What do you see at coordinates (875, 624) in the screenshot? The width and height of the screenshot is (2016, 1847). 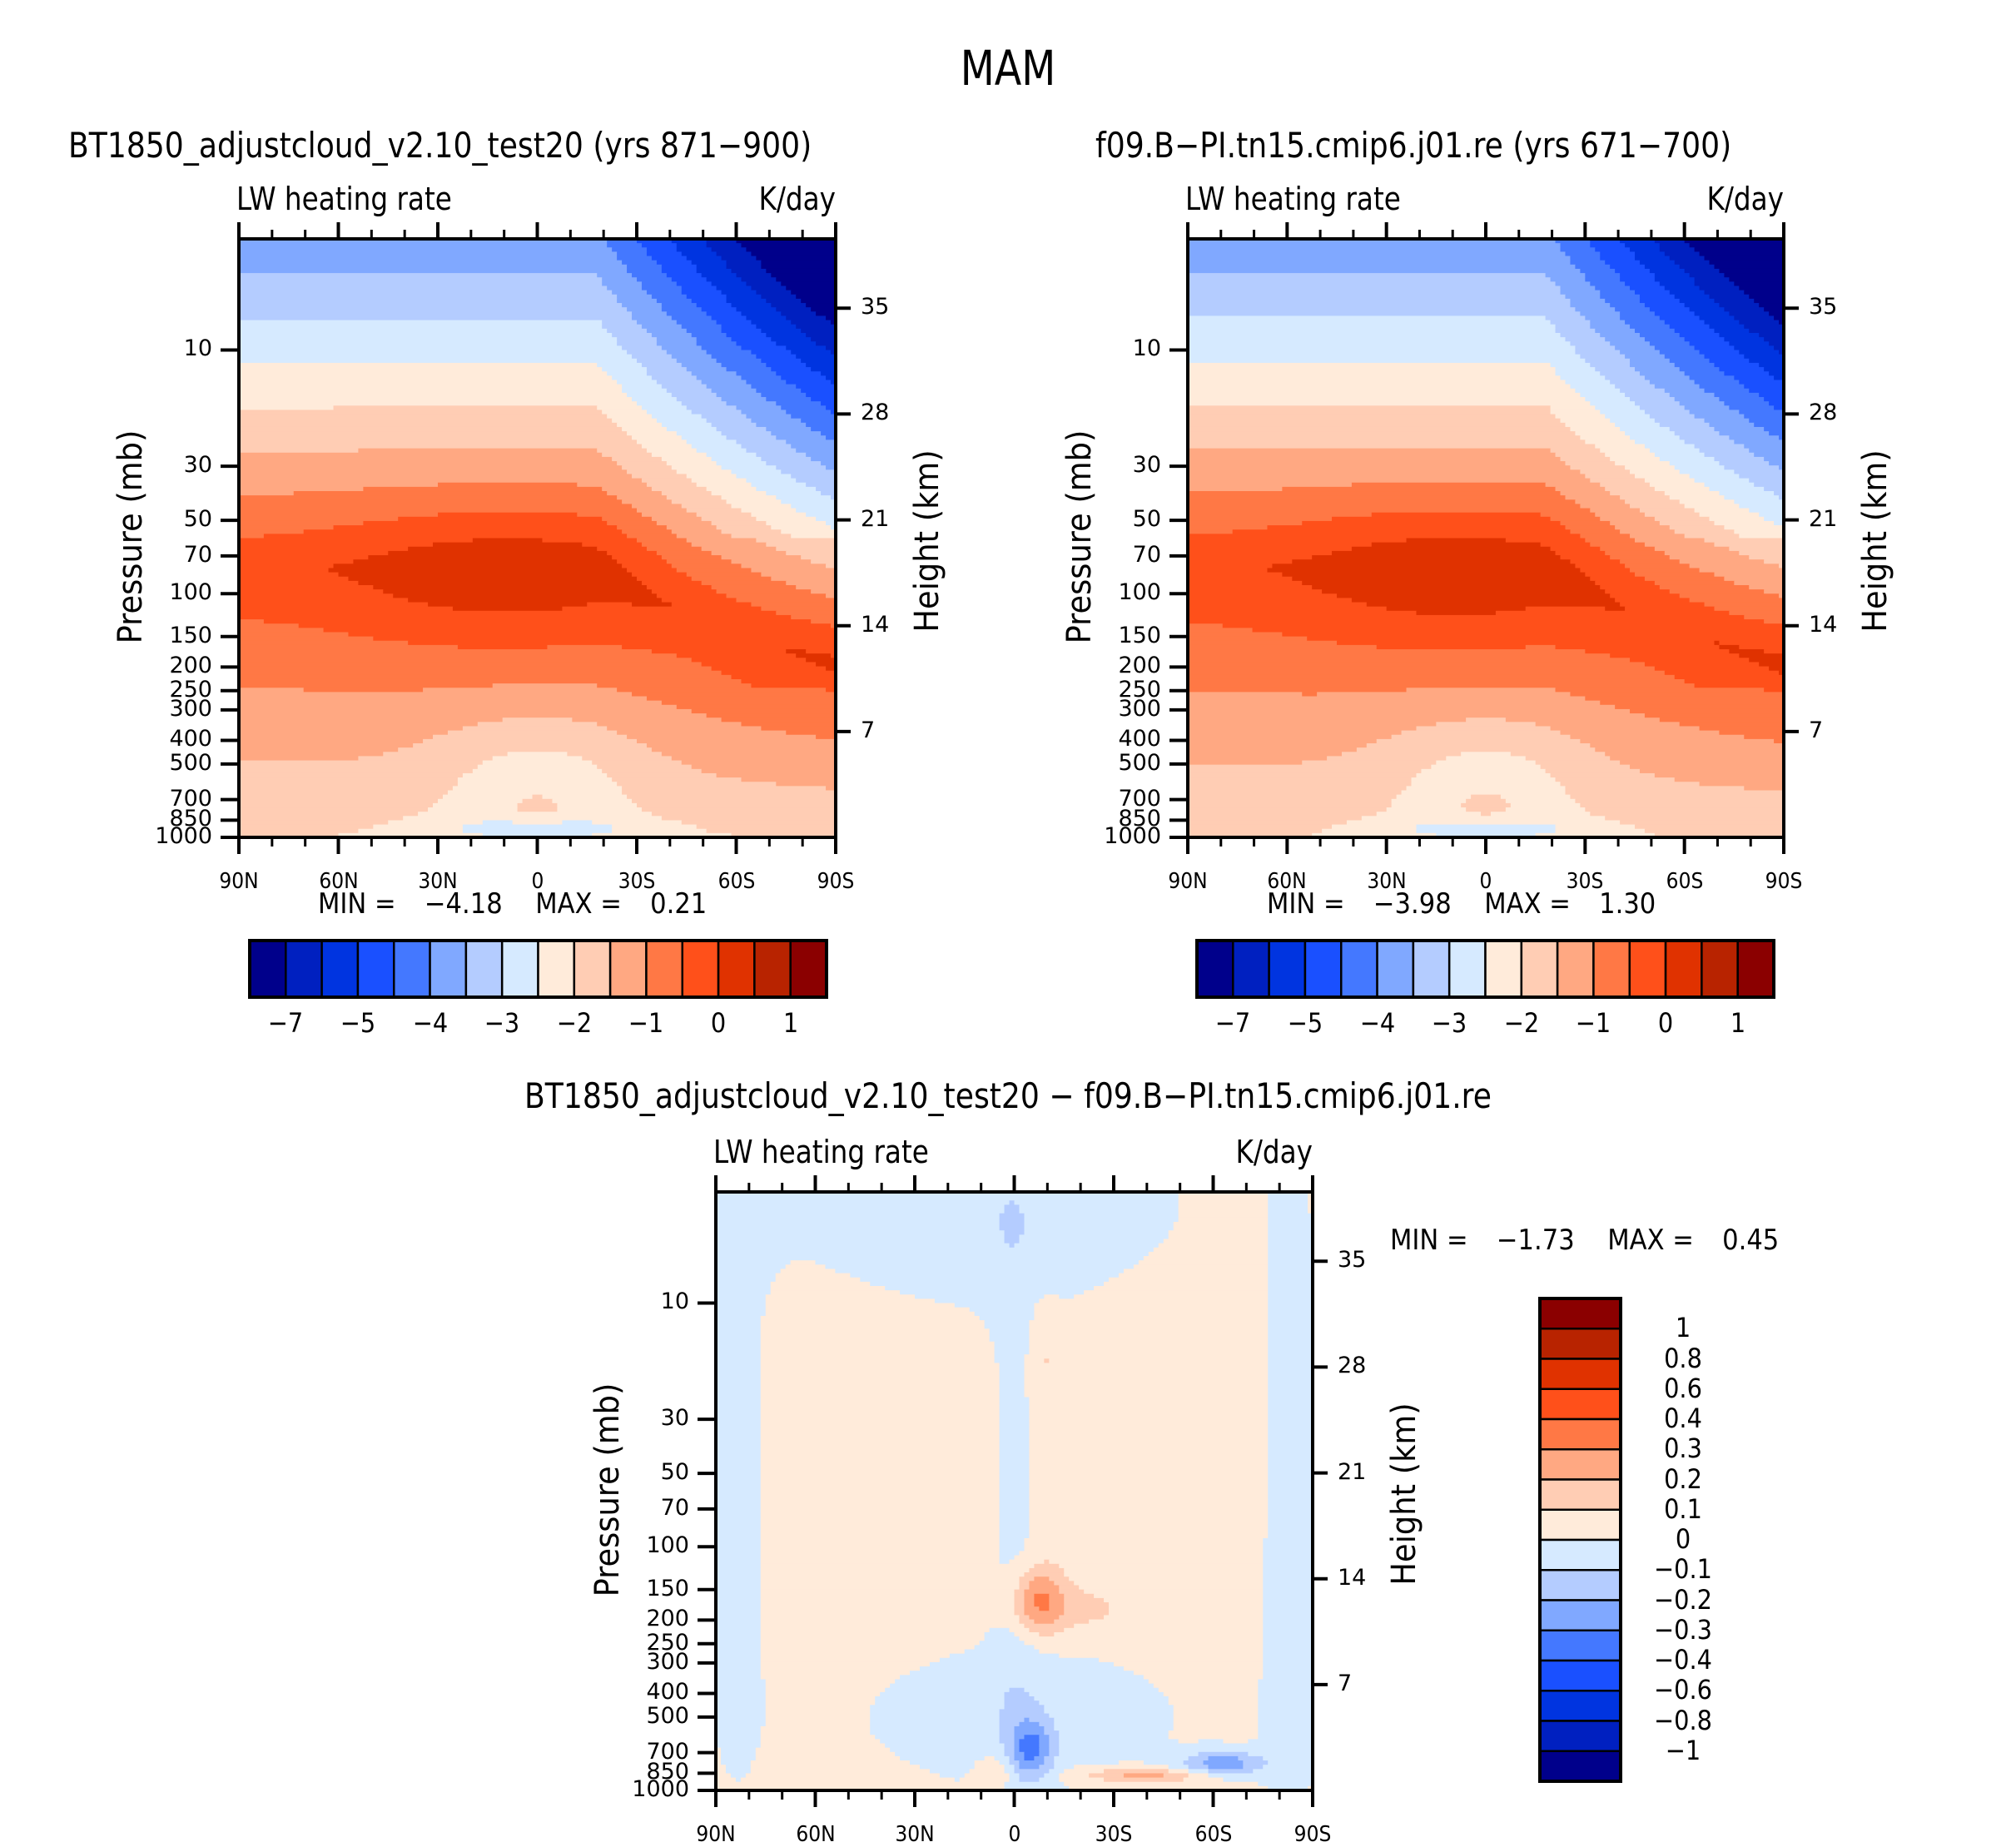 I see `y-tick-right-label: 14` at bounding box center [875, 624].